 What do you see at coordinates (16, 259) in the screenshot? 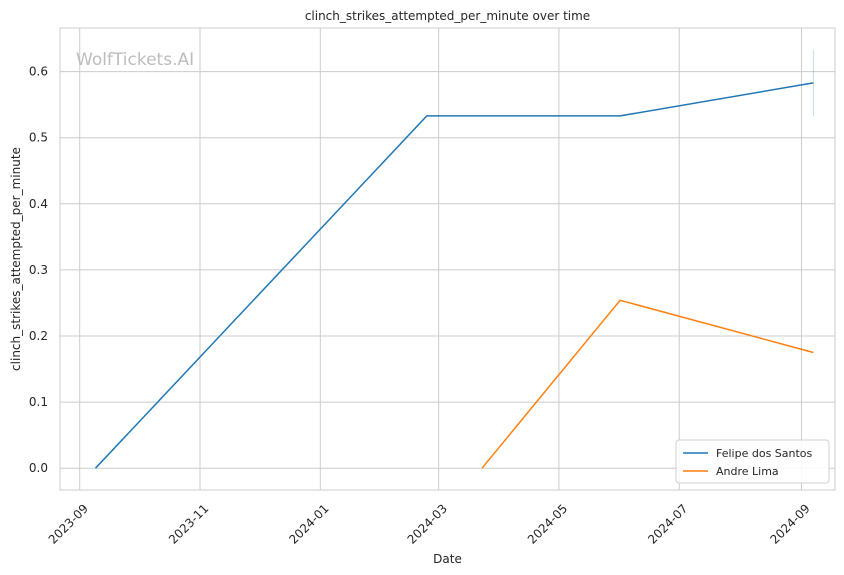
I see `y-axis-title: clinch_strikes_attempted_per_minute` at bounding box center [16, 259].